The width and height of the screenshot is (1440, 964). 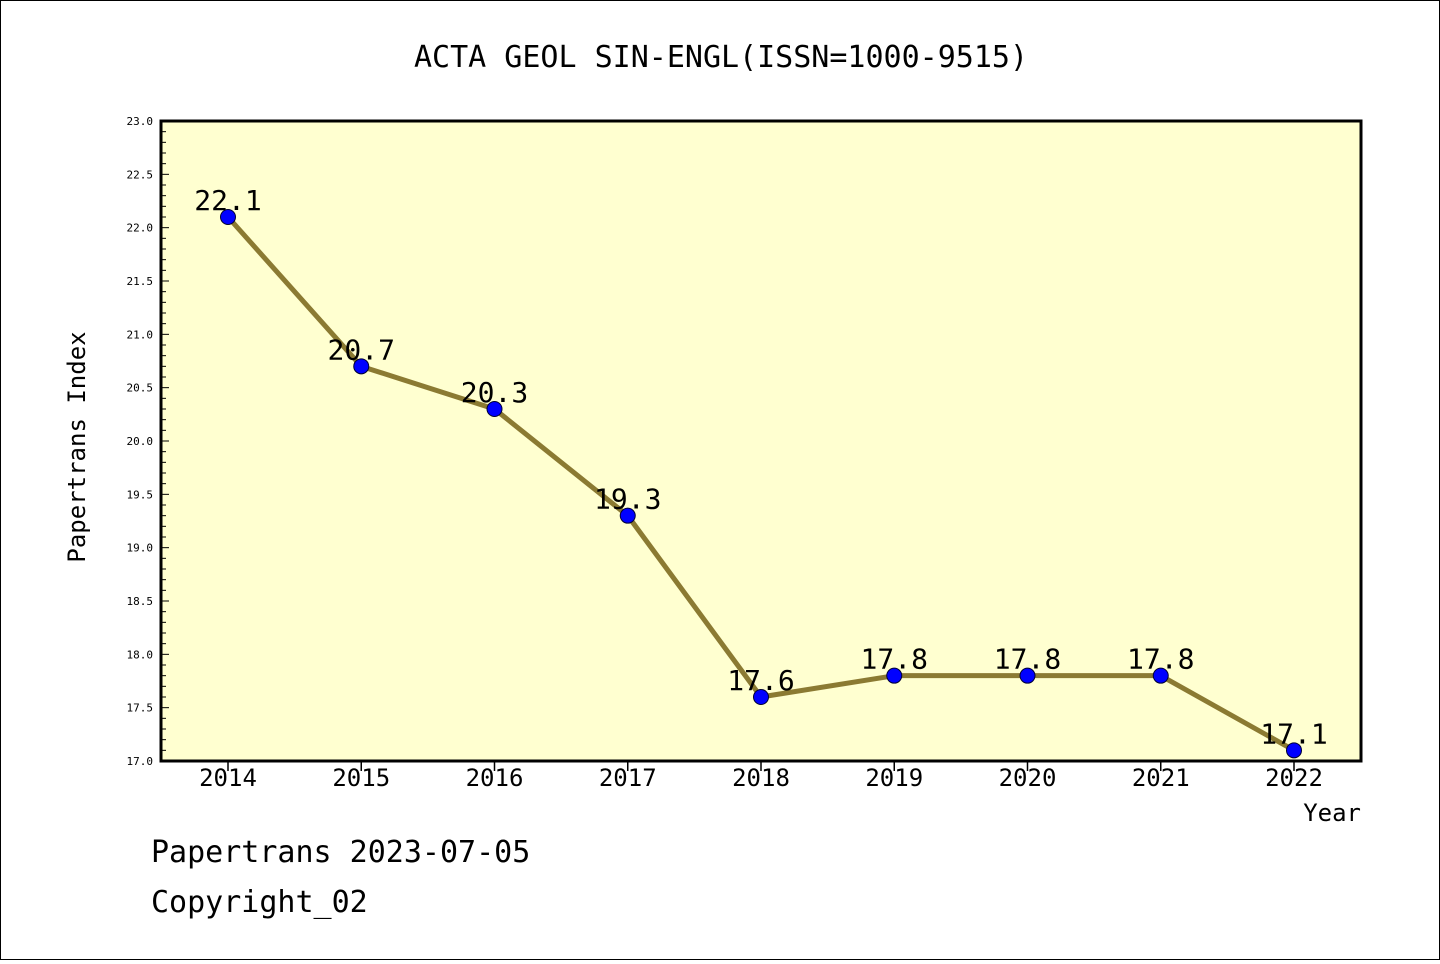 What do you see at coordinates (140, 654) in the screenshot?
I see `y-tick-label: 18.0` at bounding box center [140, 654].